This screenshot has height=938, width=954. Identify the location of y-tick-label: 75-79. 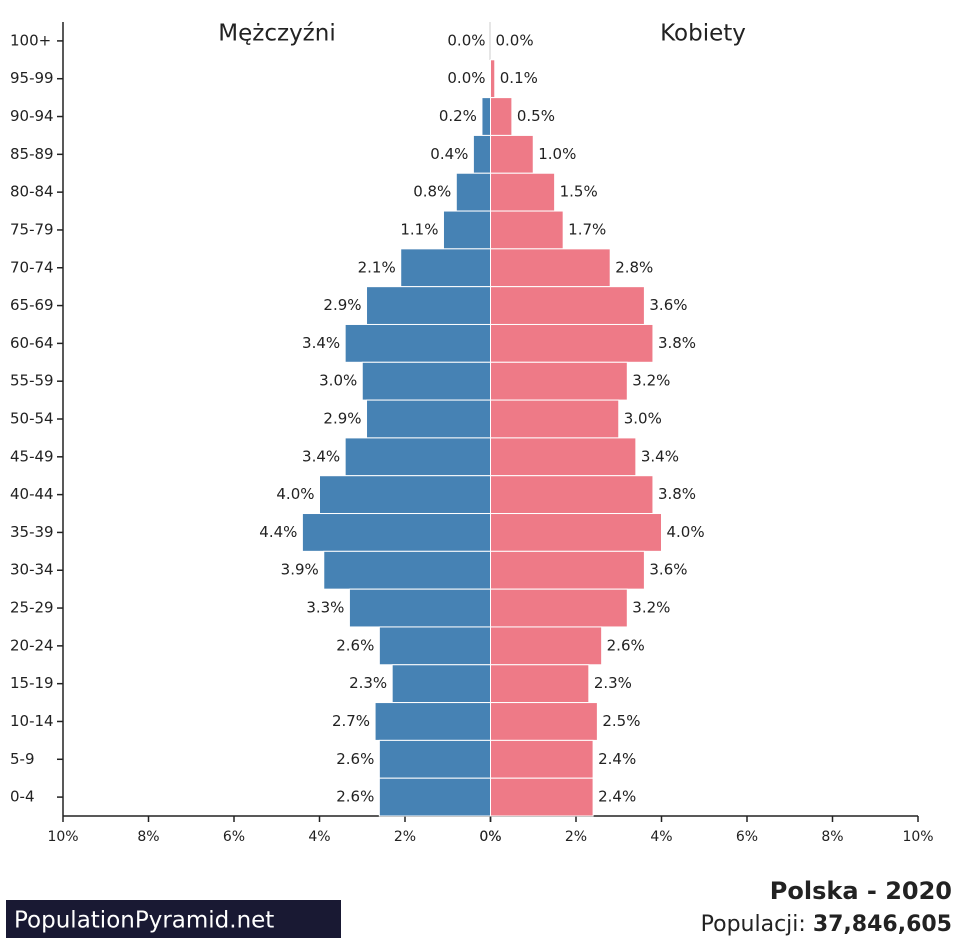
(32, 229).